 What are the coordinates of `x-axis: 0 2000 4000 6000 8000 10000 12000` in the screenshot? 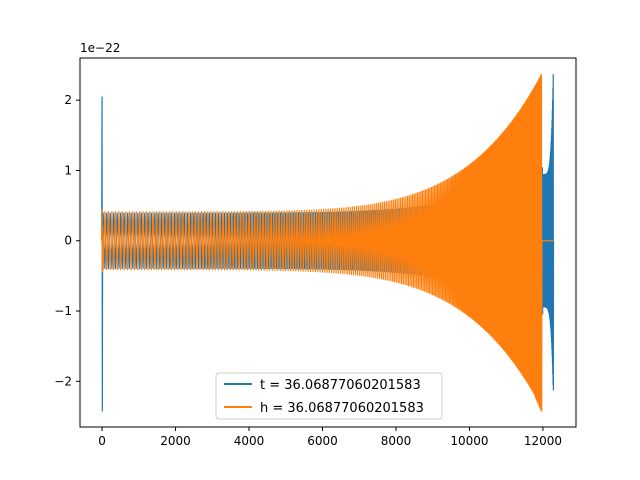 It's located at (330, 437).